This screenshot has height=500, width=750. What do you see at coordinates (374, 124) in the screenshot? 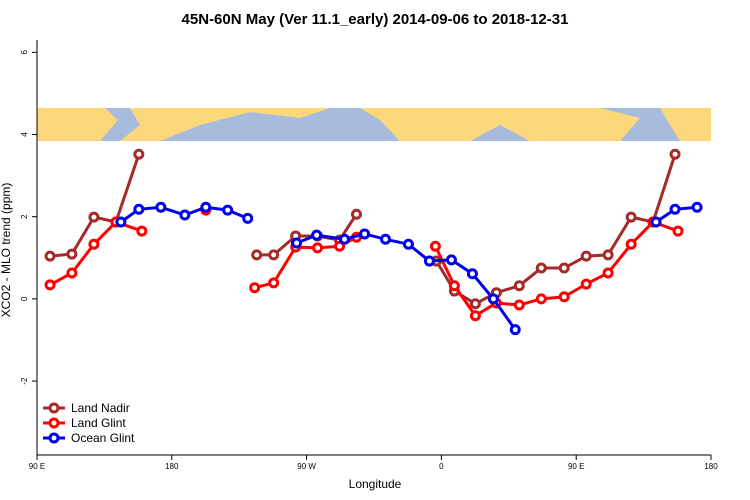
I see `map-strip` at bounding box center [374, 124].